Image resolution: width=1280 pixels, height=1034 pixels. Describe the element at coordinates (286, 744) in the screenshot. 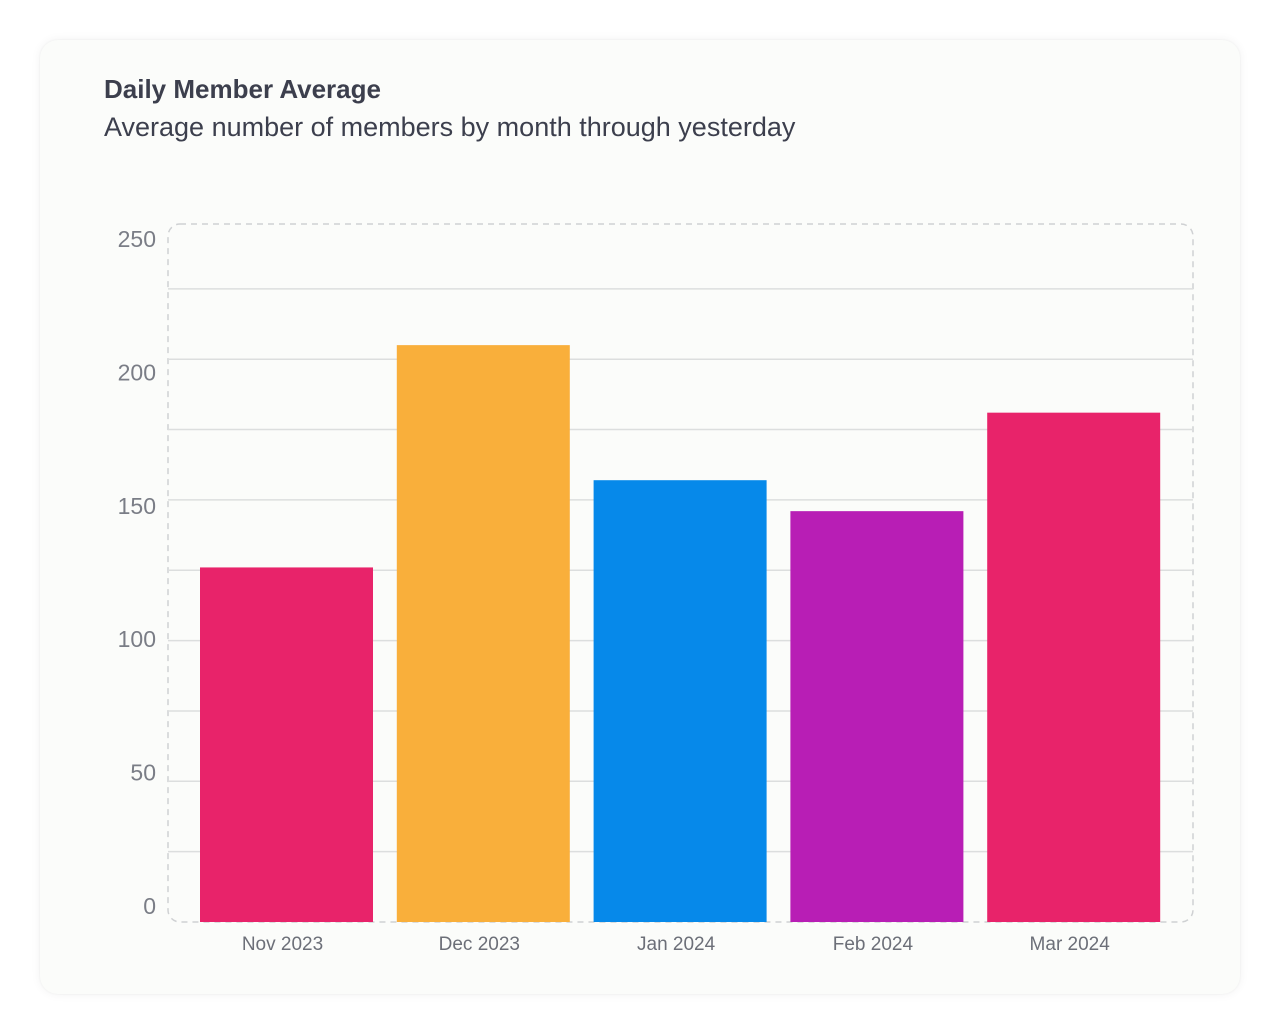

I see `bar-nov-2023` at that location.